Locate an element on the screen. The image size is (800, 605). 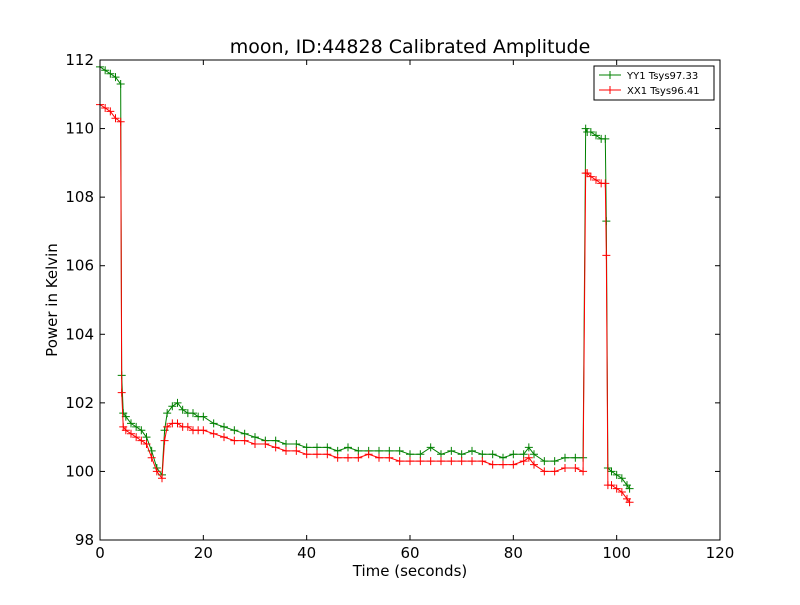
legend-box is located at coordinates (654, 83).